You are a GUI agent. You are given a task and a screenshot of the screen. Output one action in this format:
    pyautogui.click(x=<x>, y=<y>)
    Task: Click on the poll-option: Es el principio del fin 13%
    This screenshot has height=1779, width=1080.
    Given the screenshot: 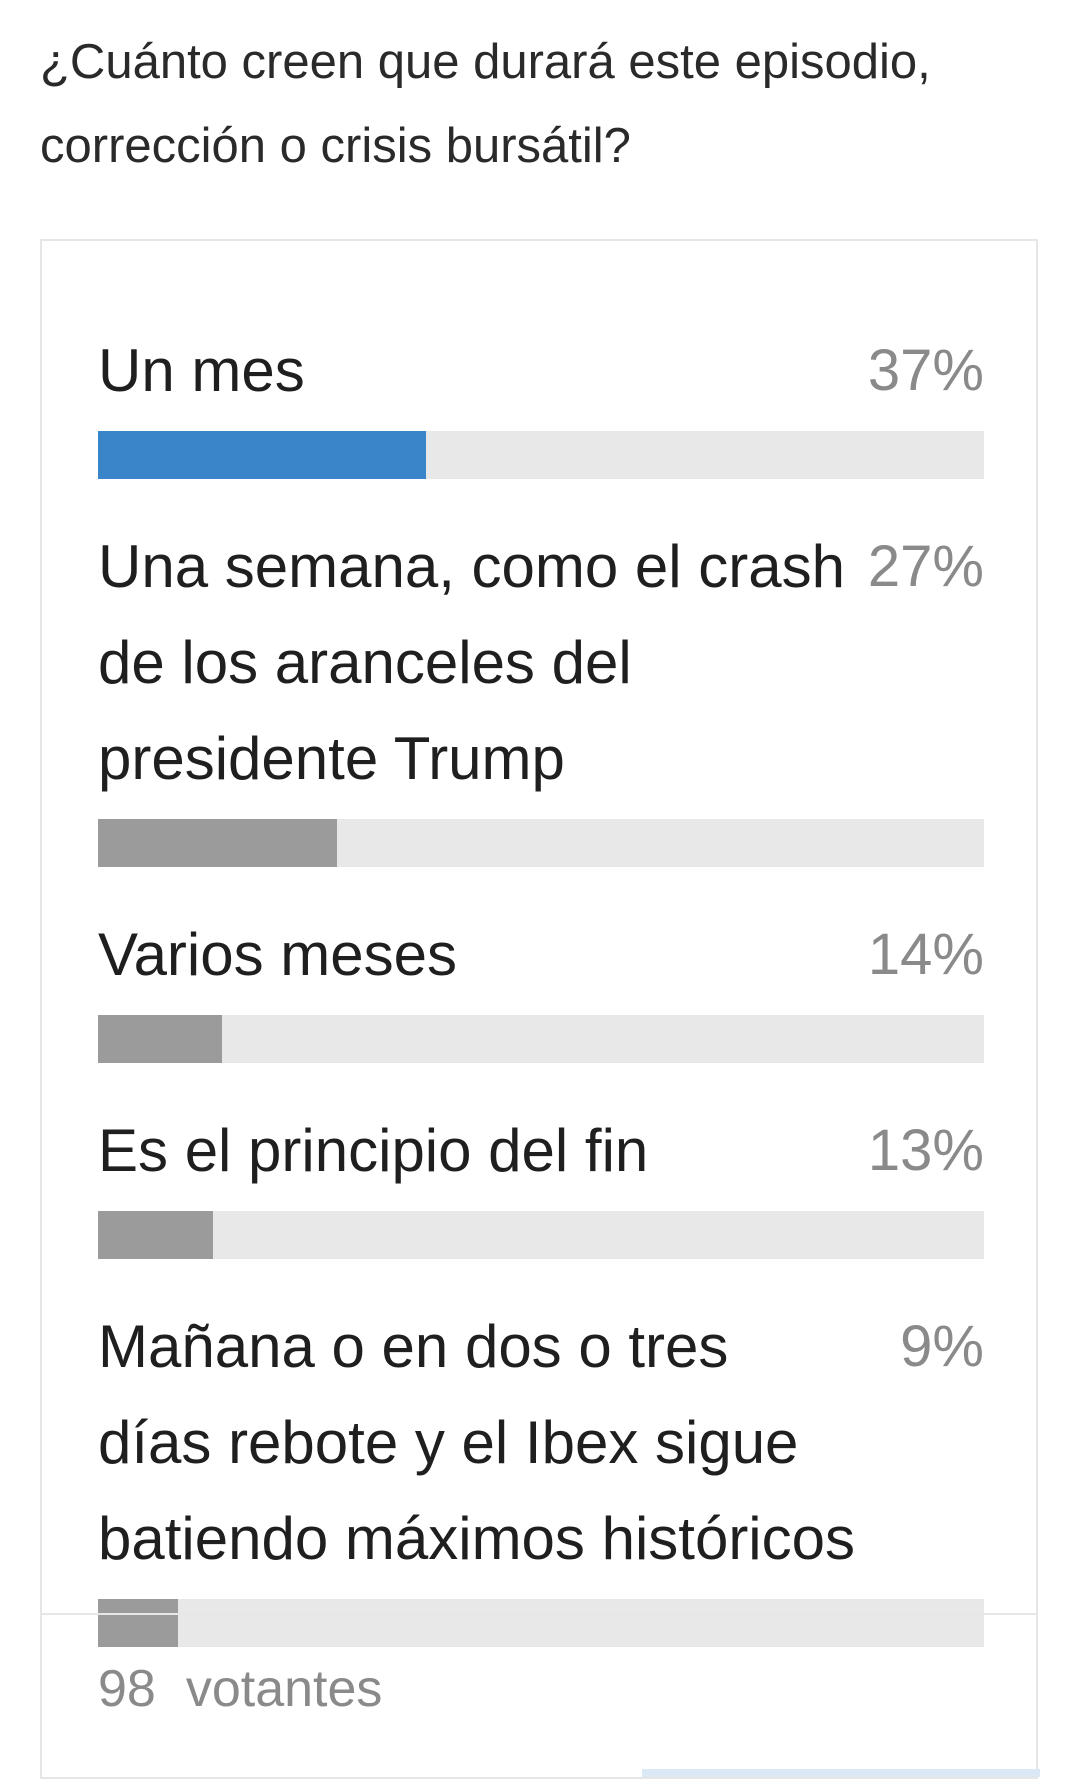 What is the action you would take?
    pyautogui.click(x=541, y=1181)
    